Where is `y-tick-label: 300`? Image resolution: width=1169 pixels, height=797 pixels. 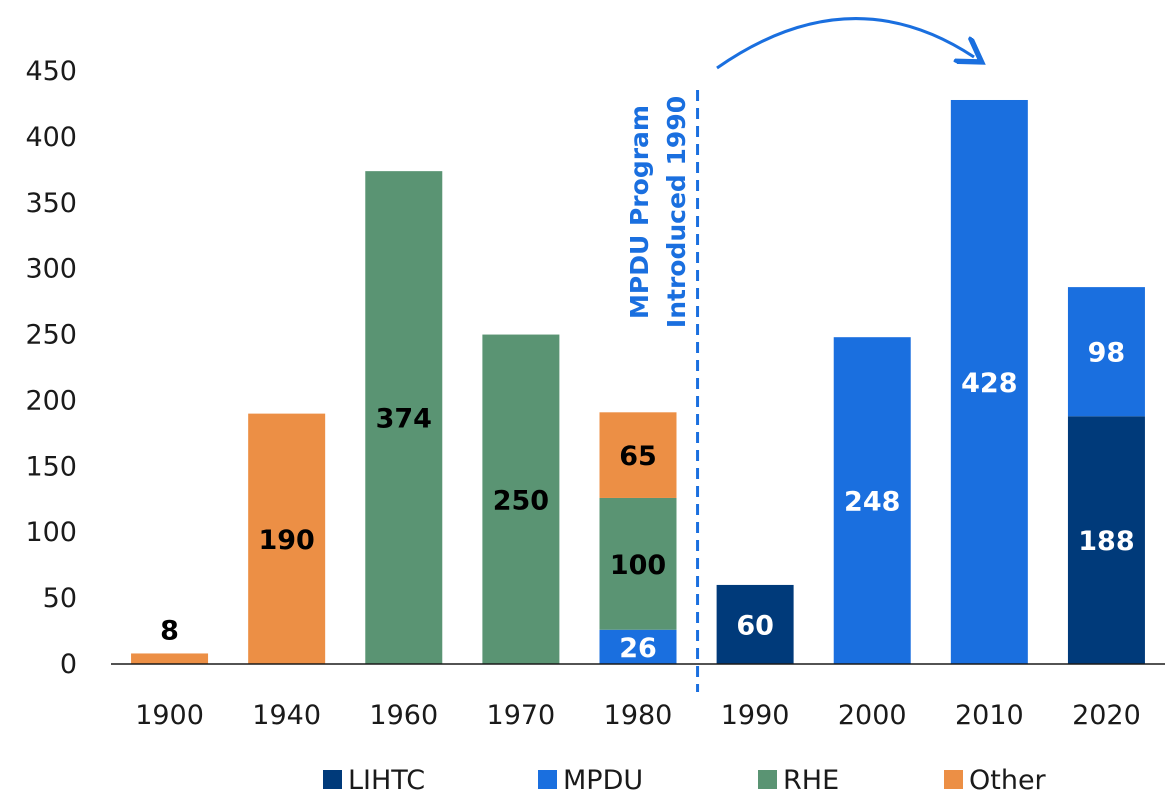 y-tick-label: 300 is located at coordinates (51, 269).